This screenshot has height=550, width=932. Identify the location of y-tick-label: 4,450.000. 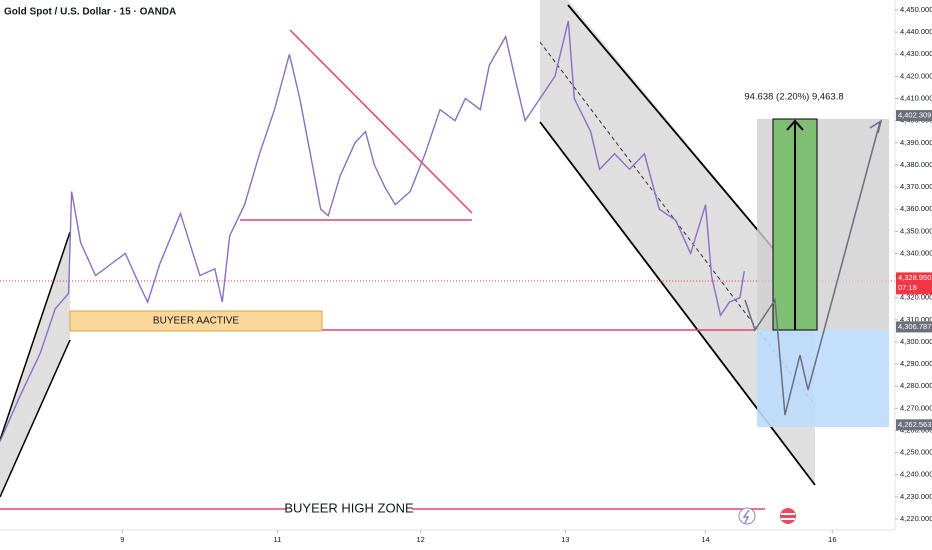
(916, 9).